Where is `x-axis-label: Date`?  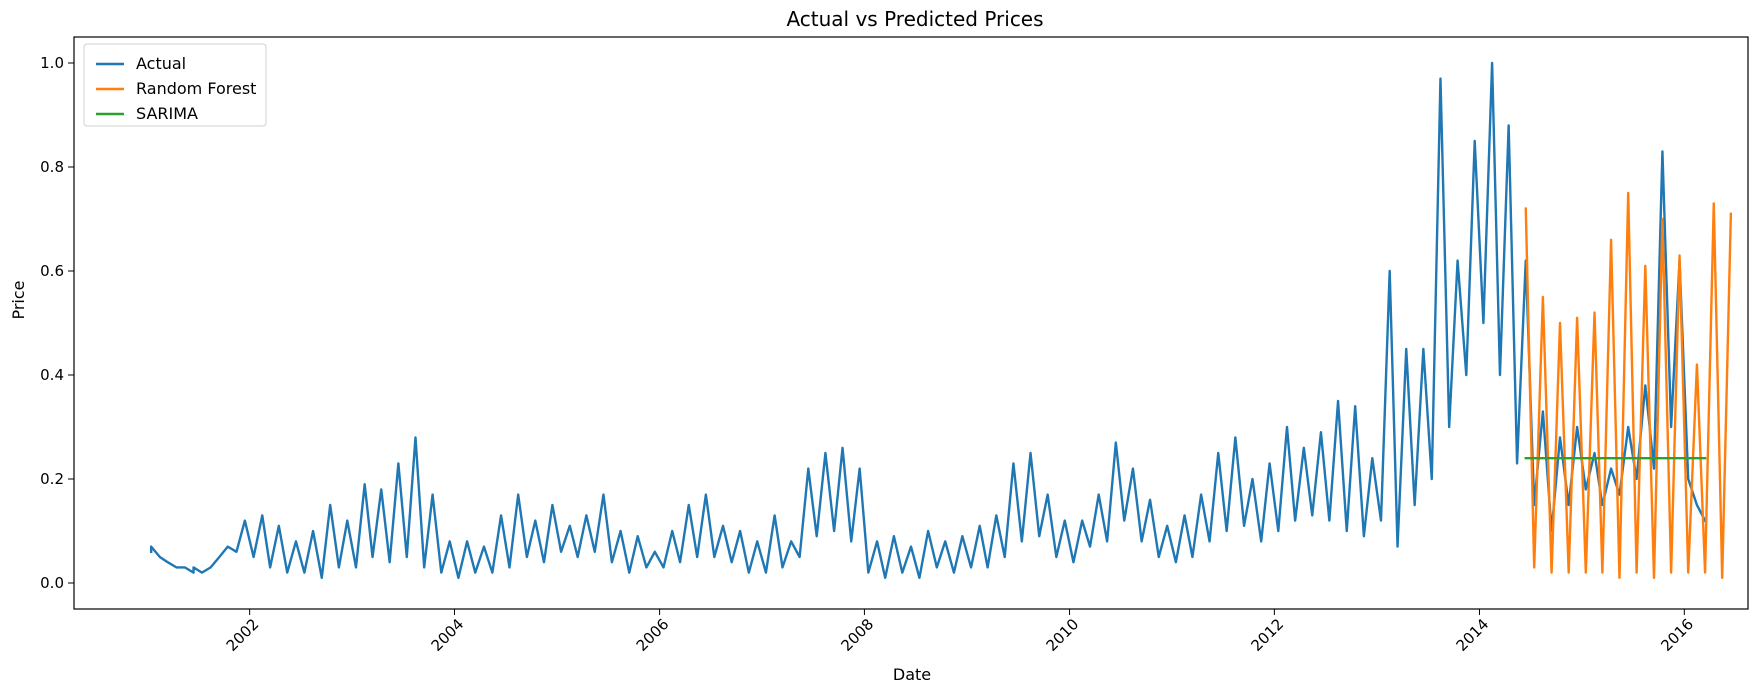 x-axis-label: Date is located at coordinates (912, 674).